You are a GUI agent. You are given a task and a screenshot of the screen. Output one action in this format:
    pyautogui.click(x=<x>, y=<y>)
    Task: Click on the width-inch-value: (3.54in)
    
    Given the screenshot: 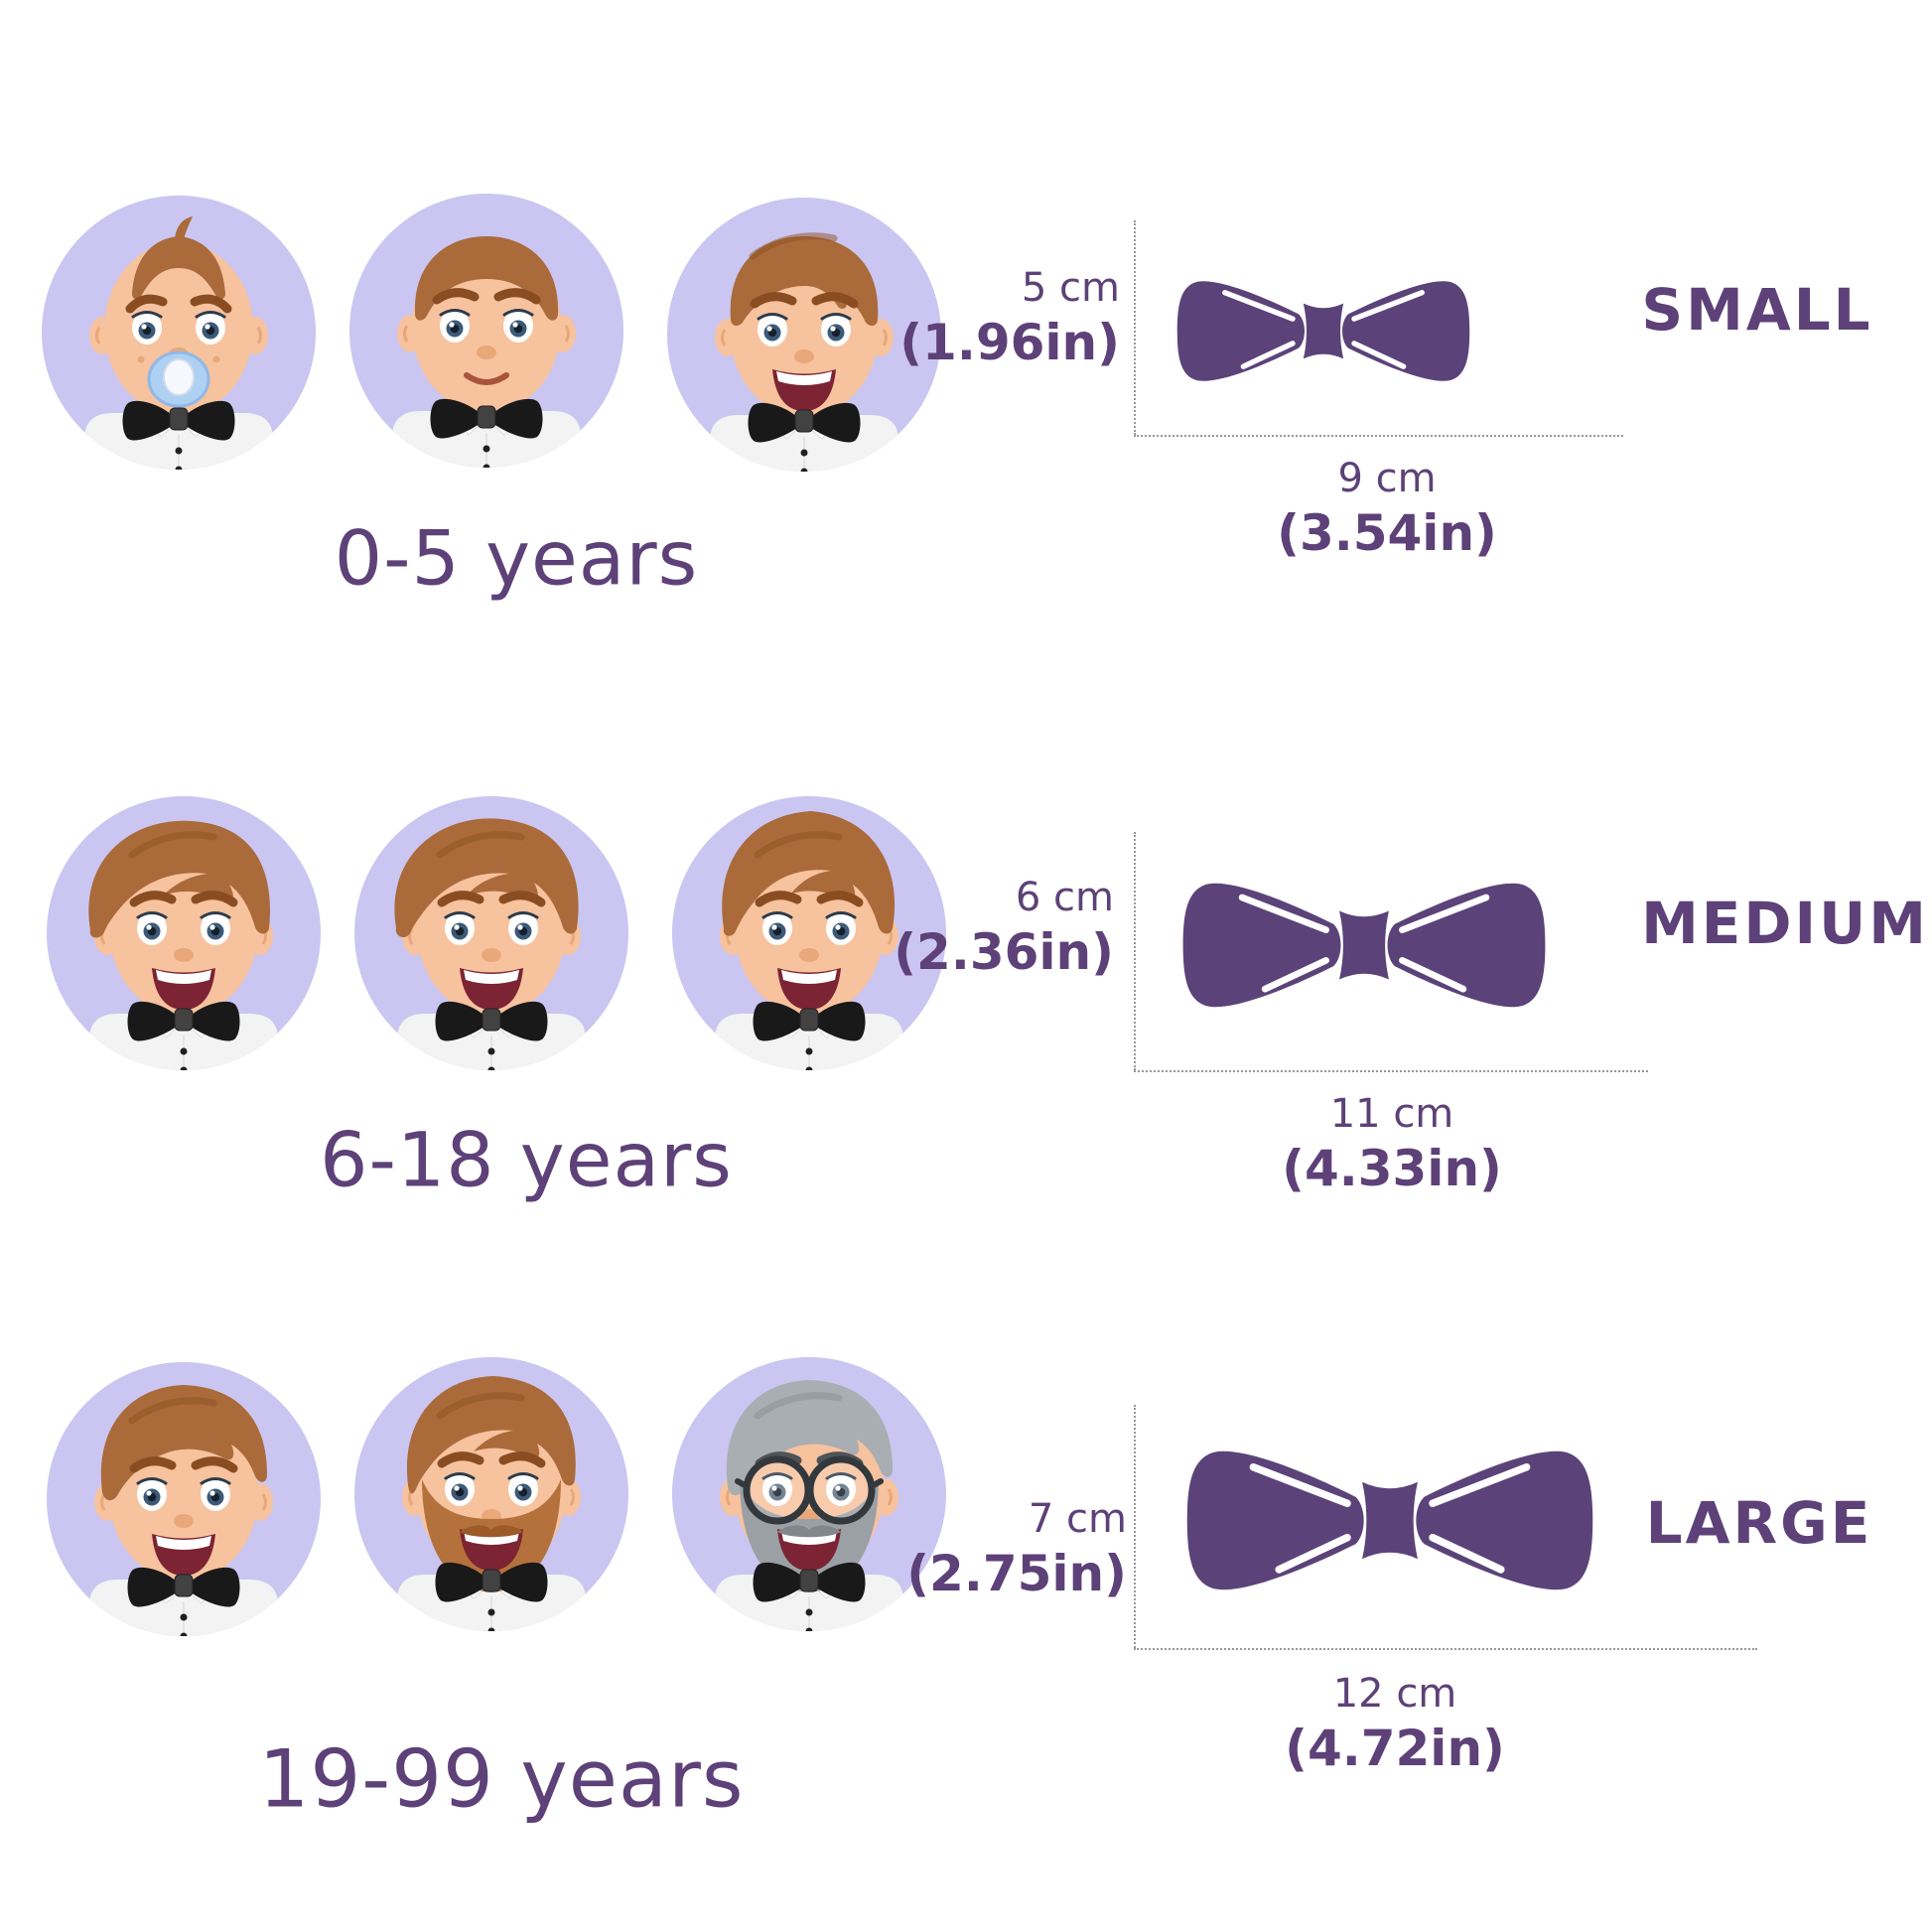 What is the action you would take?
    pyautogui.click(x=1387, y=532)
    